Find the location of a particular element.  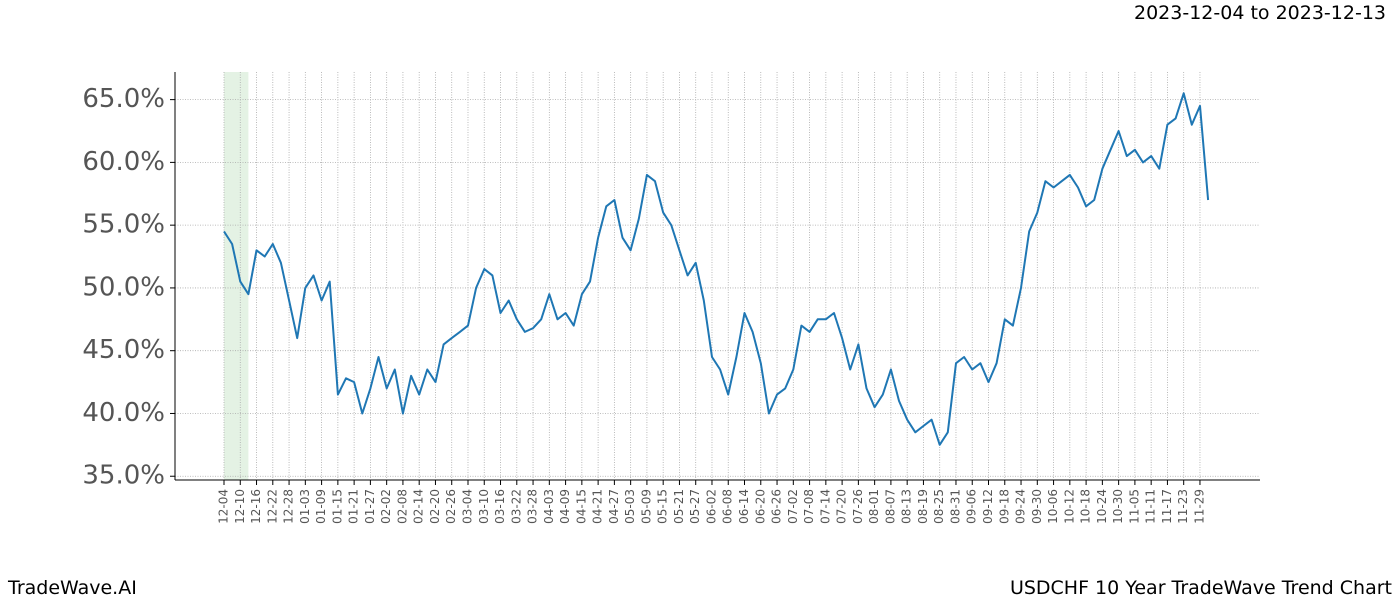

x-tick-label: 01-15 is located at coordinates (337, 506).